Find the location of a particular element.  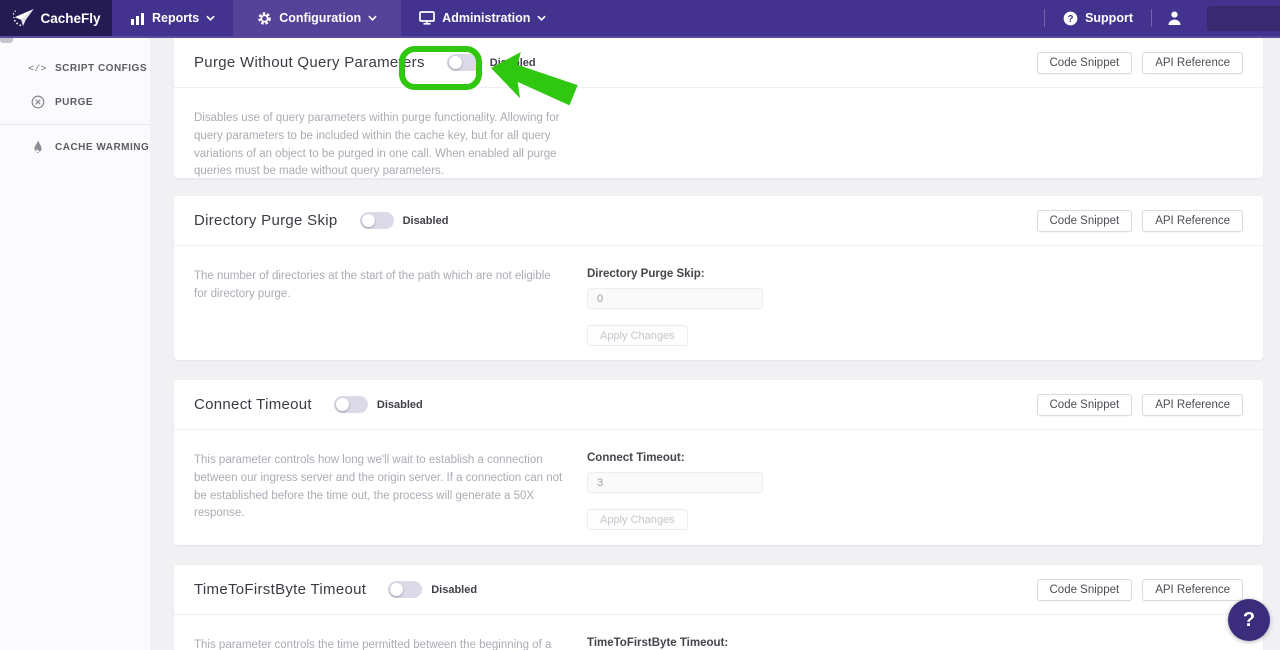

purge-without-query-parameters-toggle: Disabled is located at coordinates (491, 62).